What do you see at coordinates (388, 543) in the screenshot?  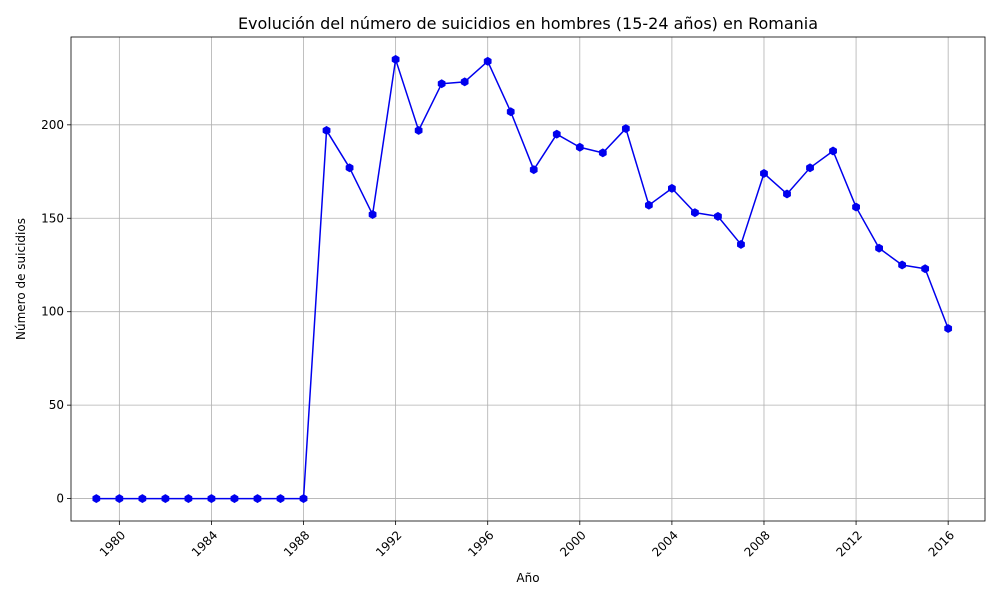 I see `x-tick-label: 1992` at bounding box center [388, 543].